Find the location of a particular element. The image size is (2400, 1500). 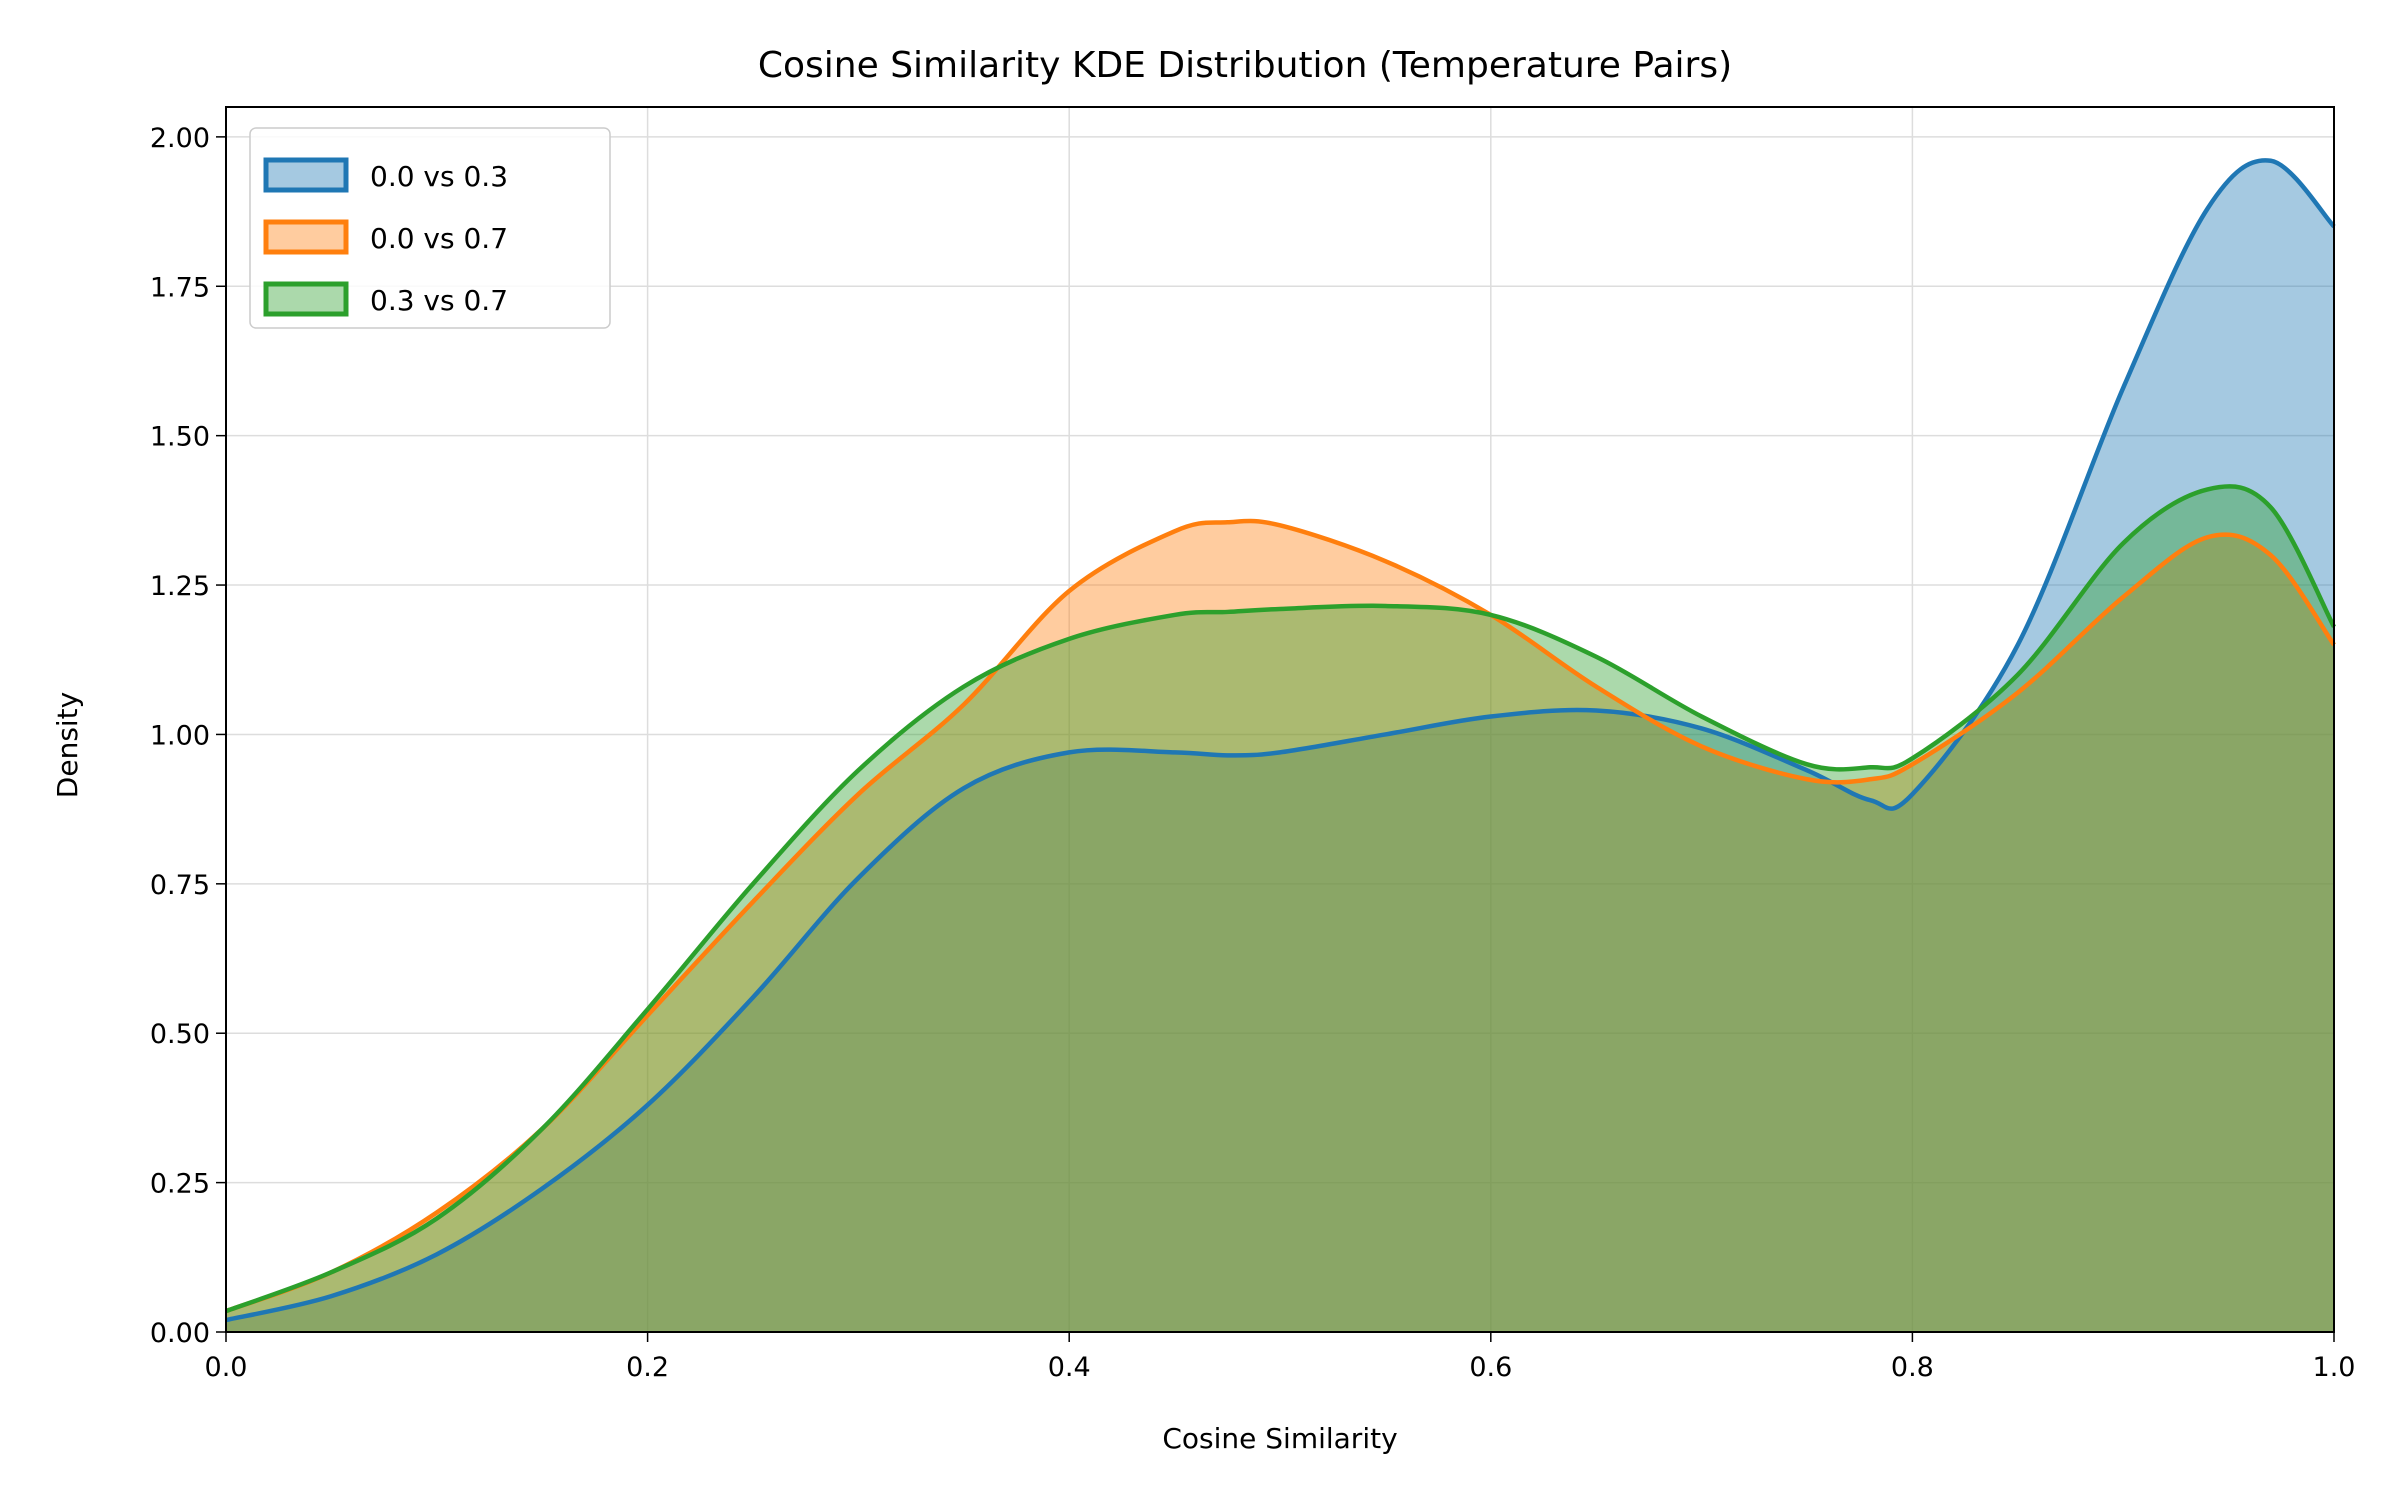

legend-label-0-0-vs-0-7: 0.0 vs 0.7 is located at coordinates (439, 238).